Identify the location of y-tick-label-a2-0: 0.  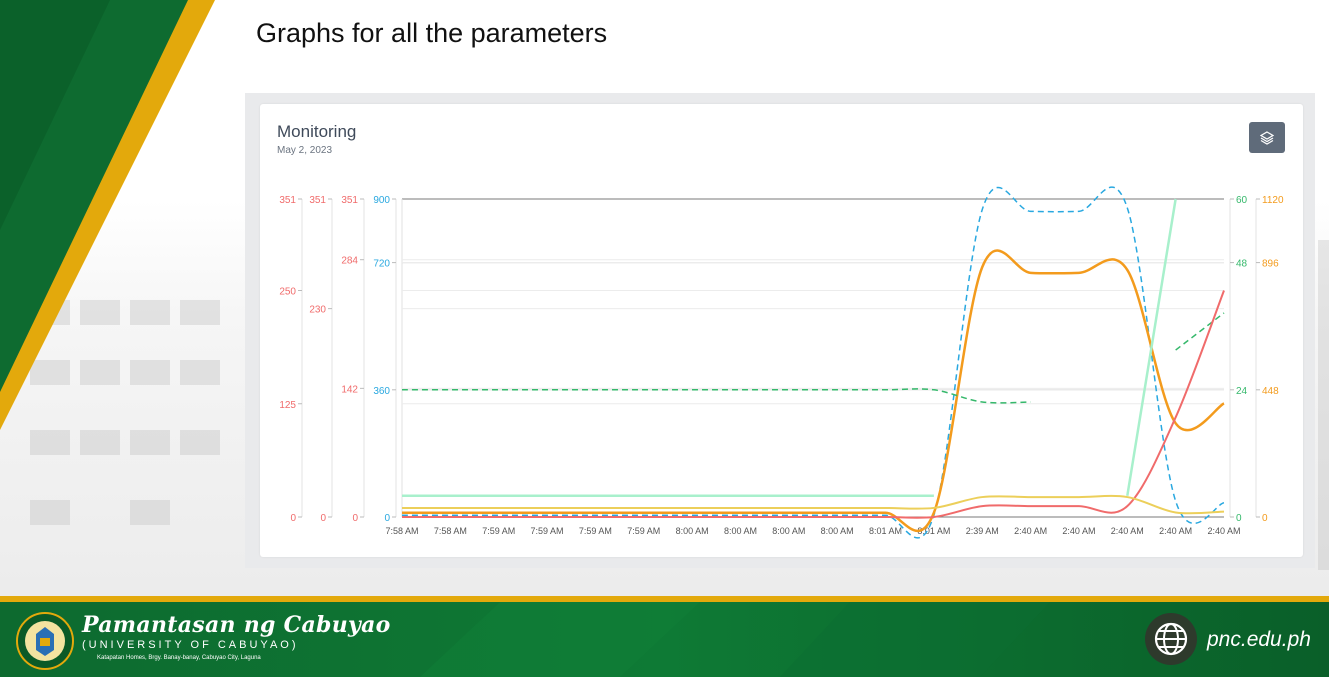
(323, 518).